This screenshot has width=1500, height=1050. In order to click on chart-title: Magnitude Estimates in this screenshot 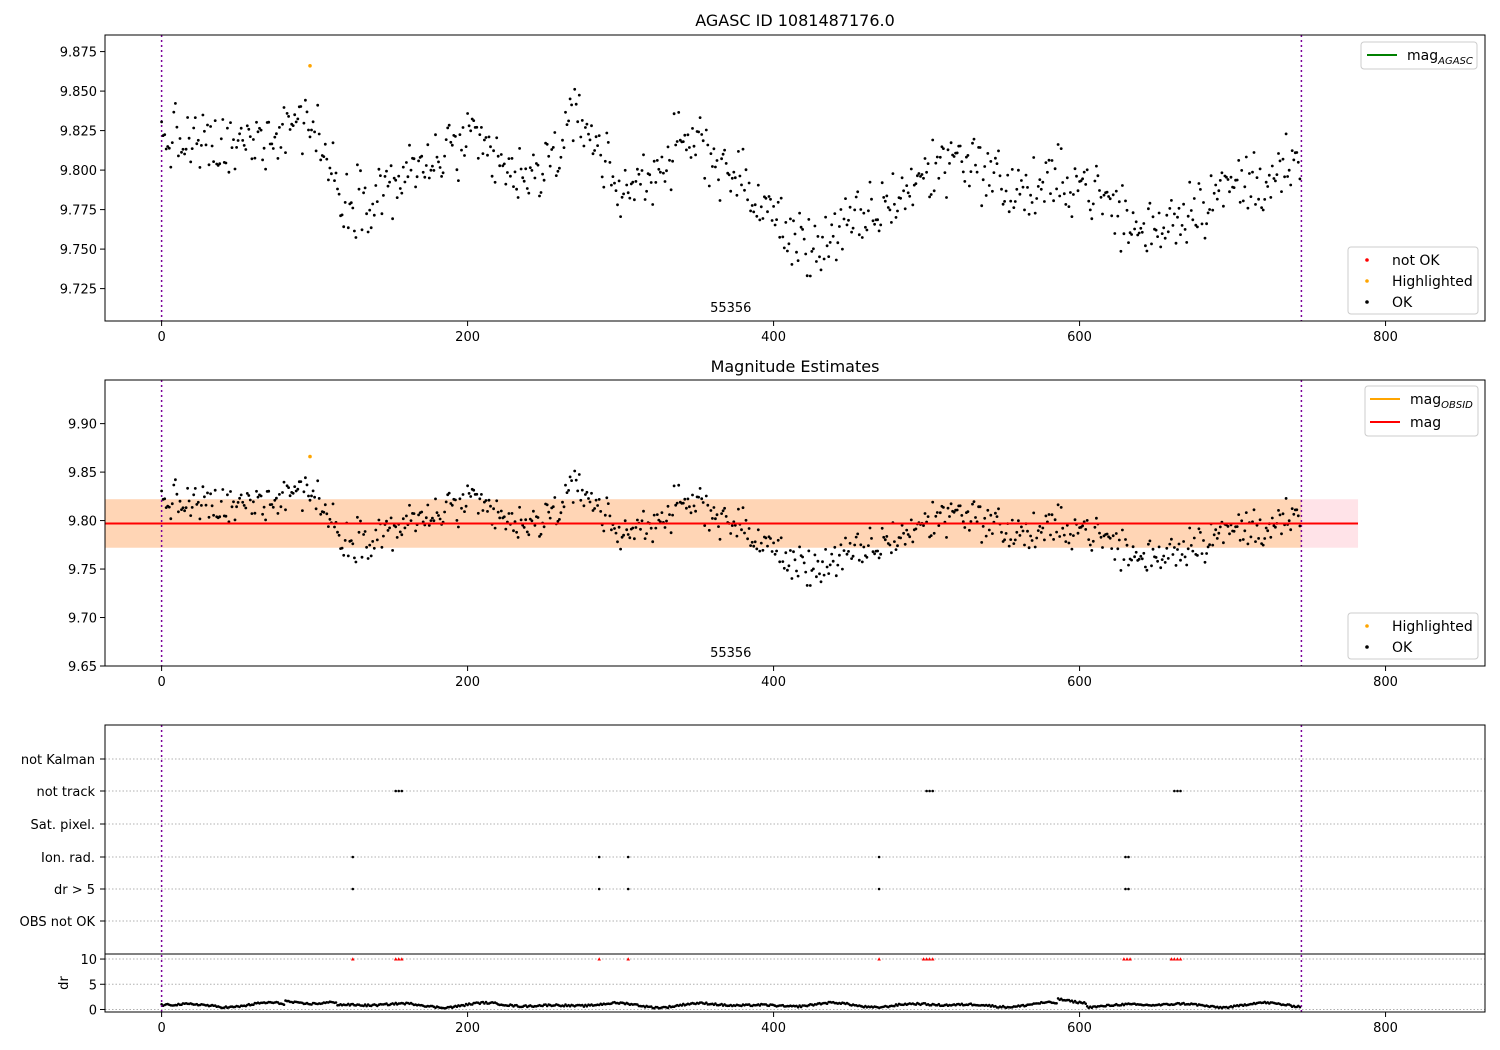, I will do `click(795, 366)`.